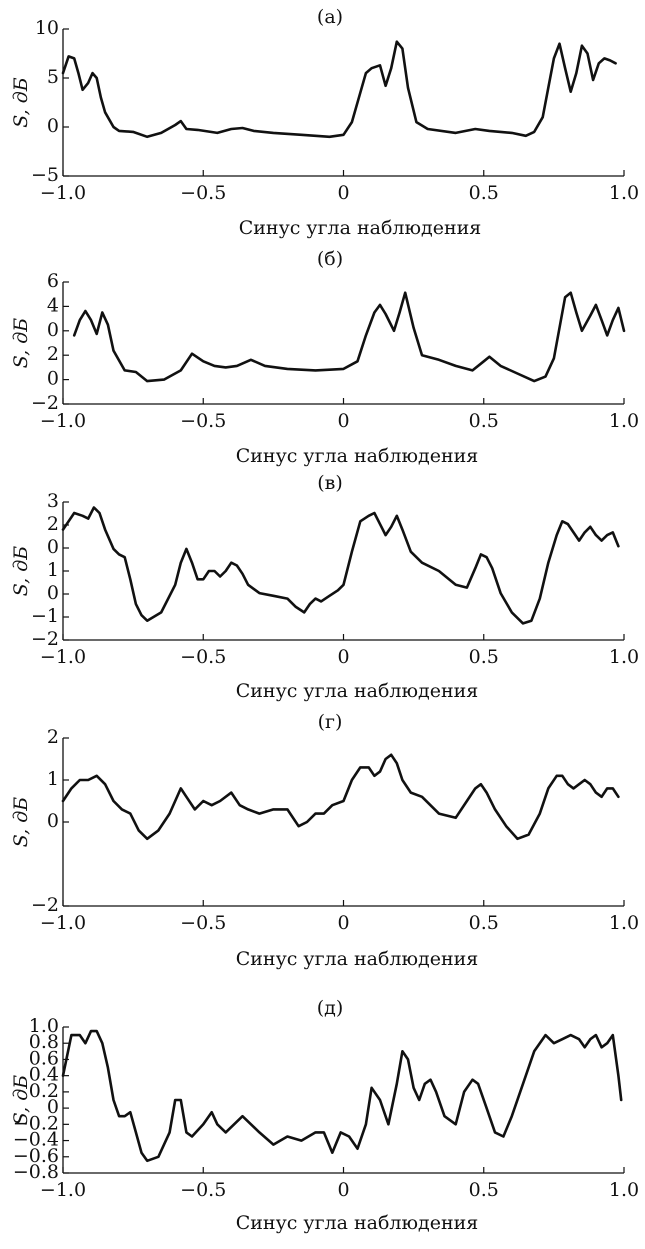 The width and height of the screenshot is (645, 1249). Describe the element at coordinates (330, 259) in the screenshot. I see `panel-label: (б)` at that location.